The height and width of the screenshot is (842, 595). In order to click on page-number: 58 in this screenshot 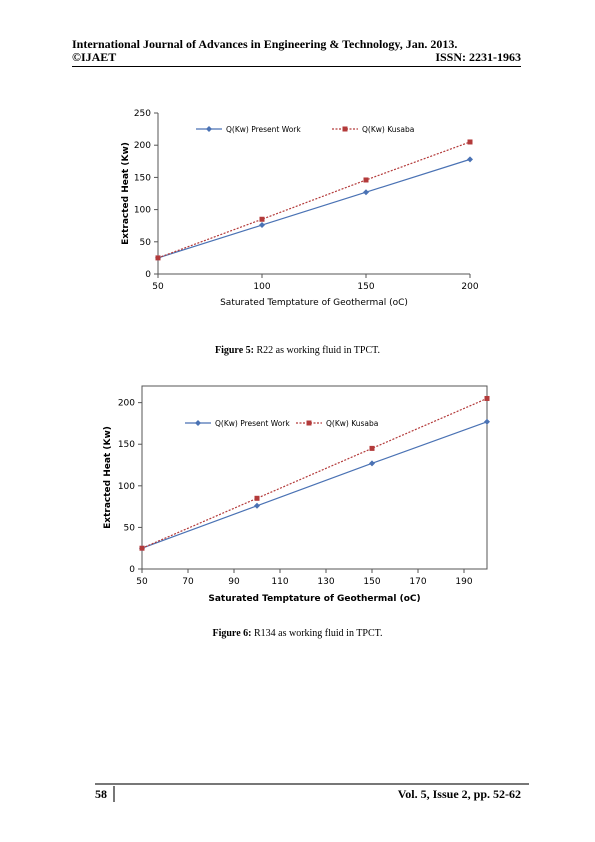, I will do `click(101, 794)`.